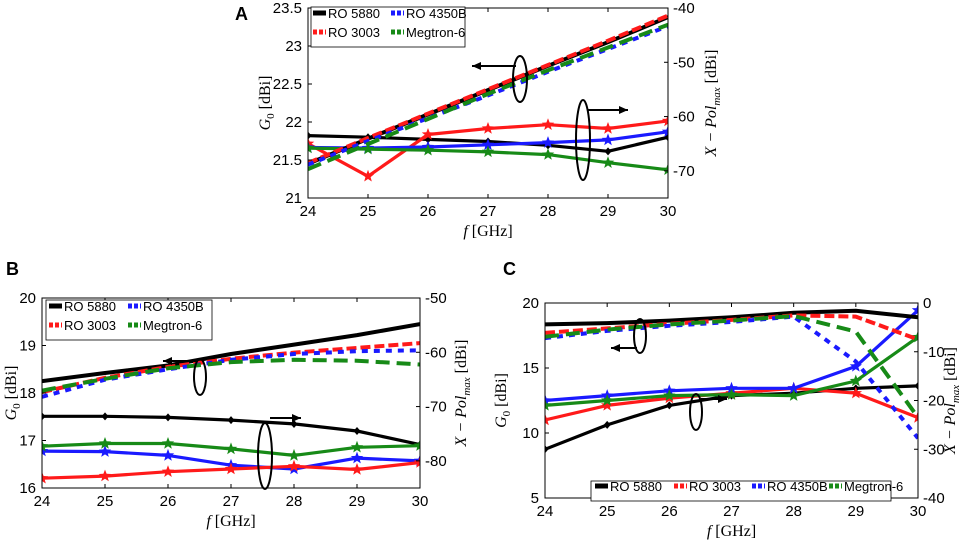 This screenshot has width=969, height=548. I want to click on y-tick-label: 21.5, so click(287, 160).